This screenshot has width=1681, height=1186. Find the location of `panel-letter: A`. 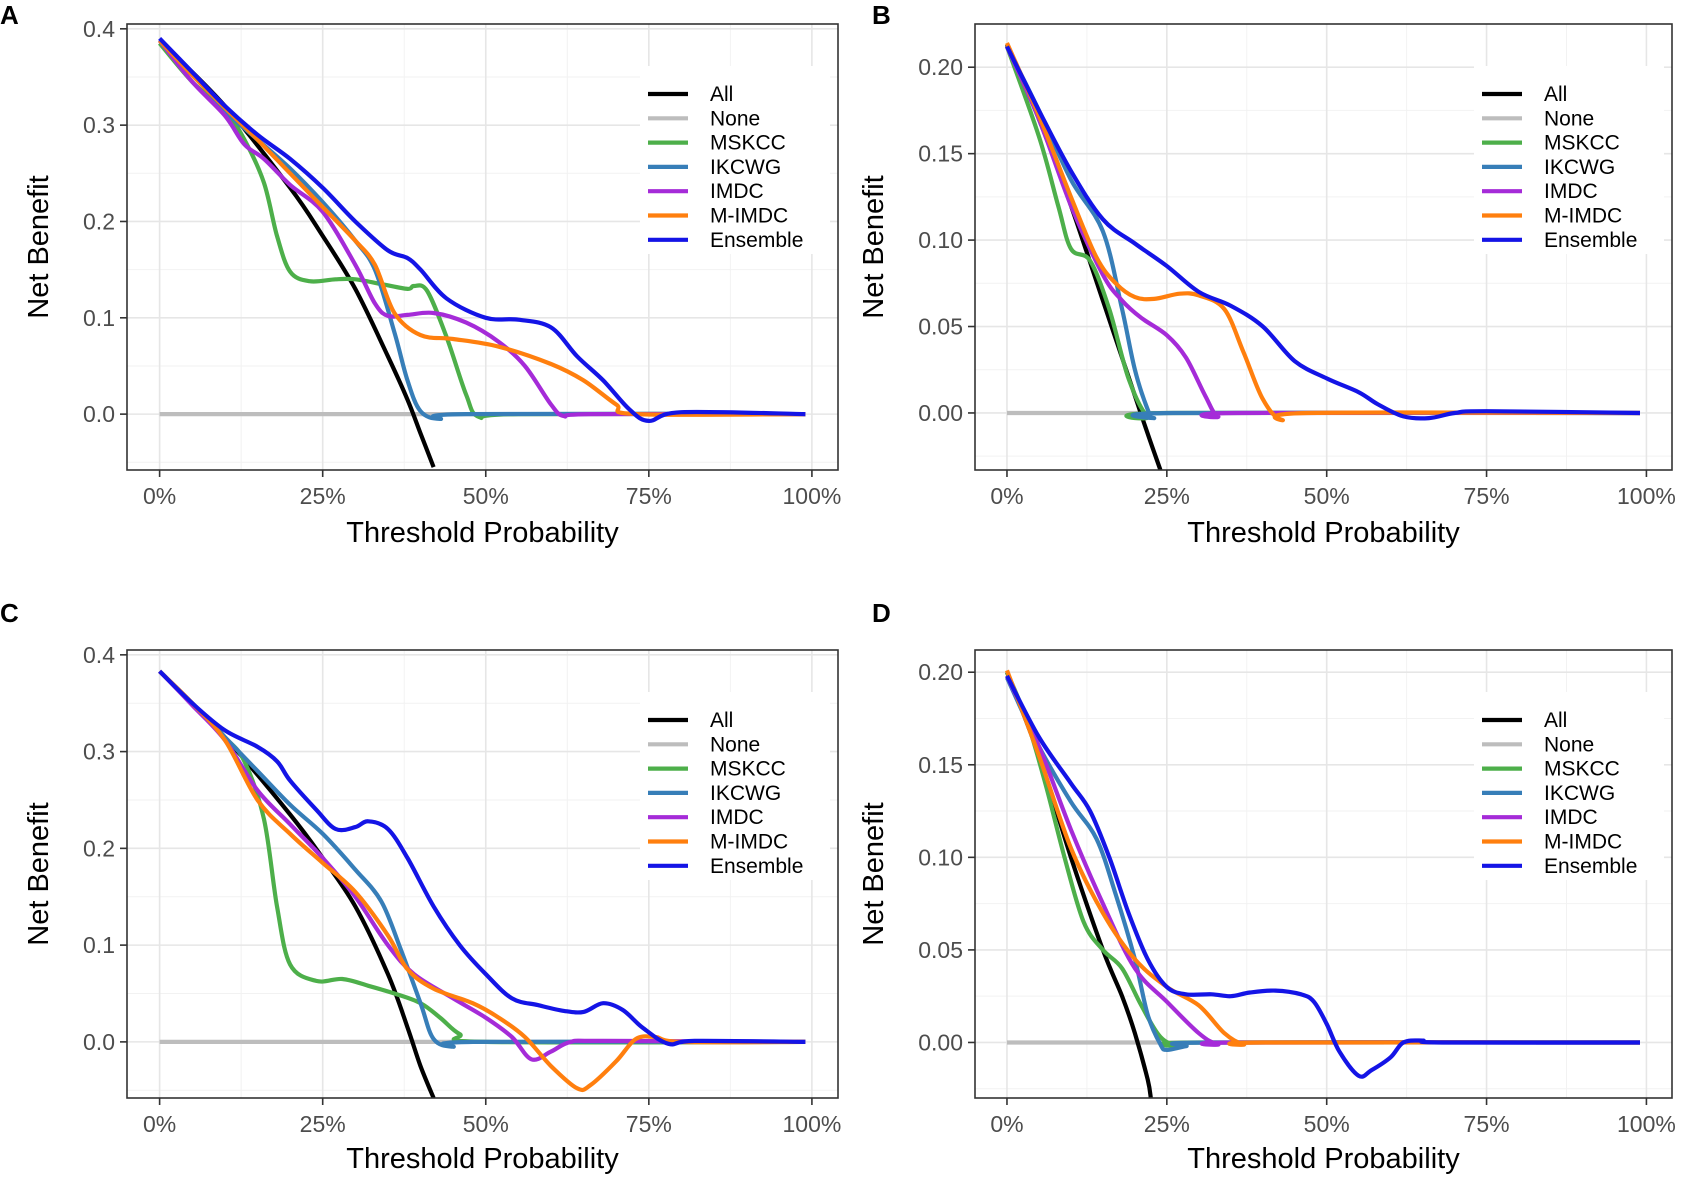

panel-letter: A is located at coordinates (9, 15).